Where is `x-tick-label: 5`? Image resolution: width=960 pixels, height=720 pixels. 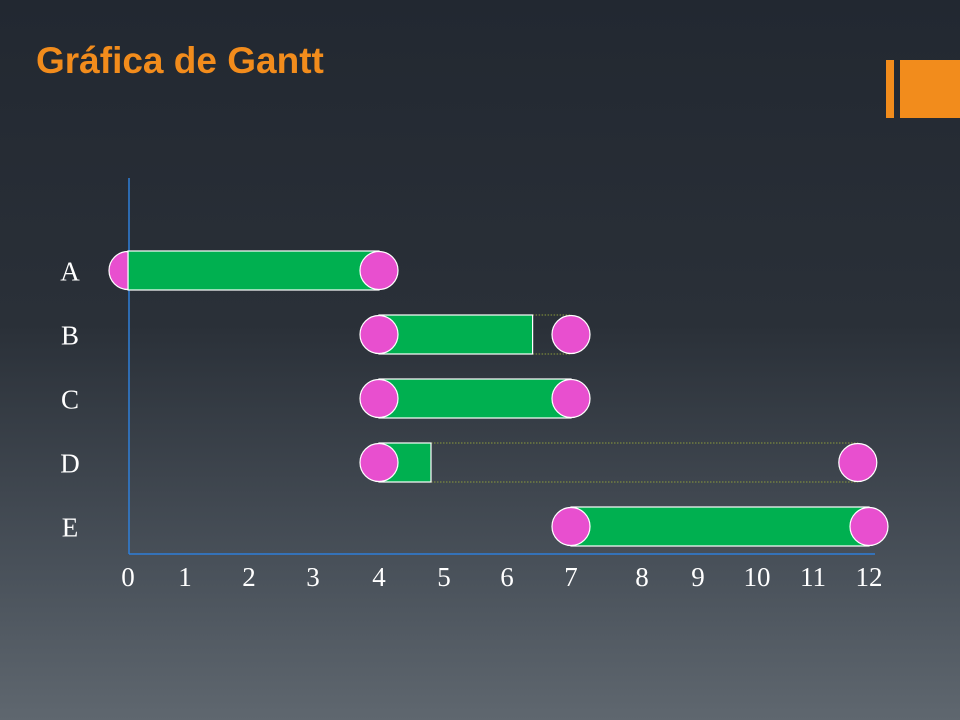
x-tick-label: 5 is located at coordinates (444, 577).